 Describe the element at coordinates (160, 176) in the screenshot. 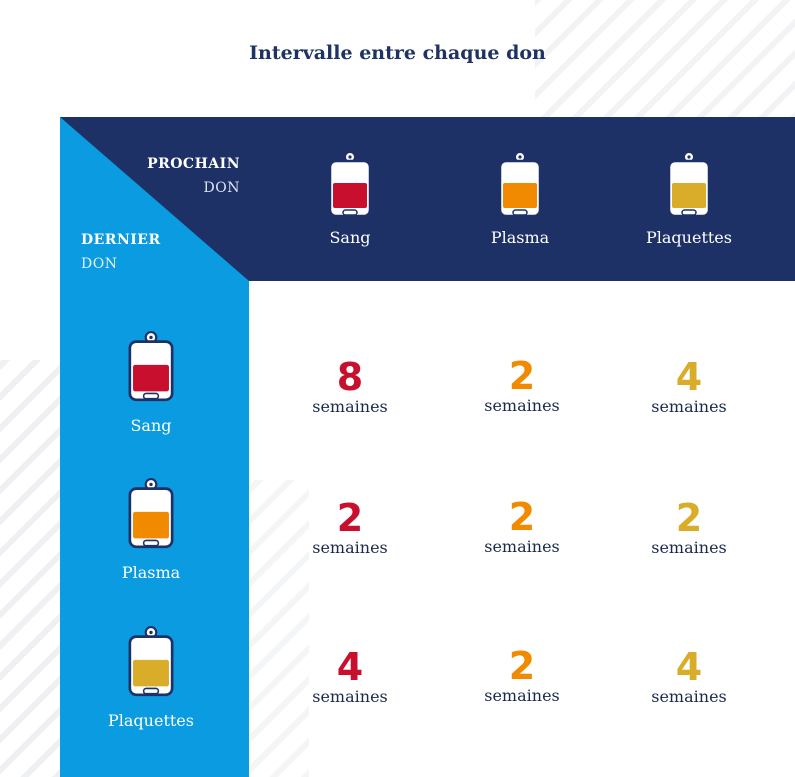

I see `next-donation-label: PROCHAIN DON` at that location.